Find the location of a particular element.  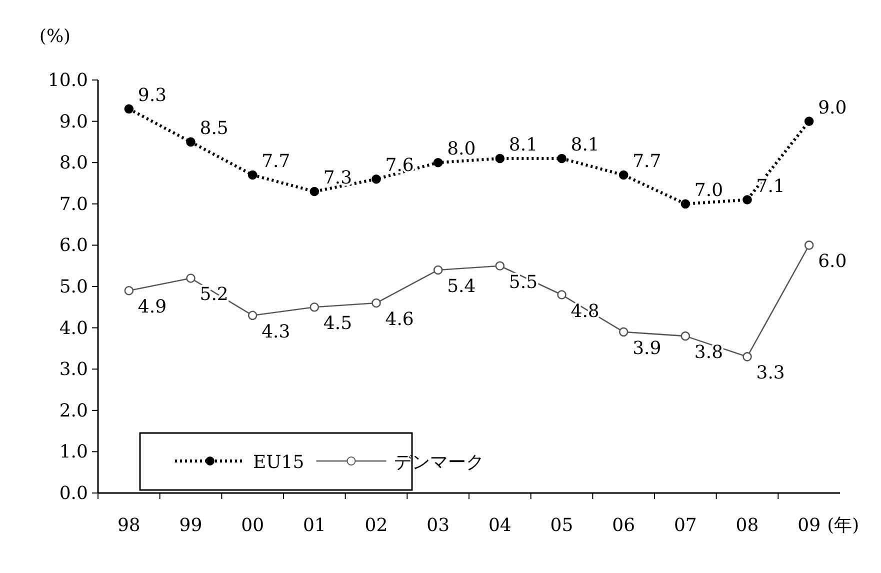

data-label: 7.3 is located at coordinates (337, 178).